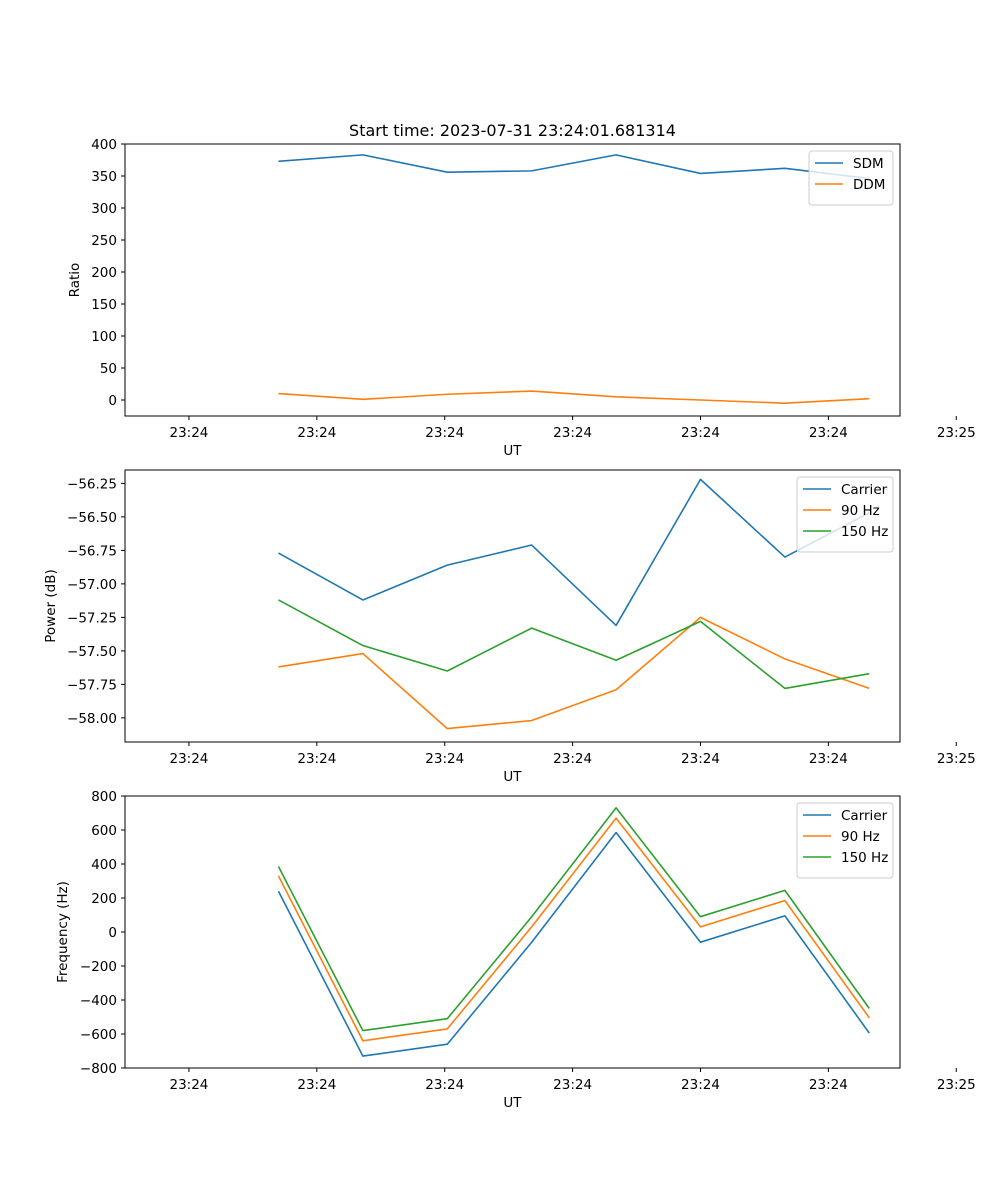  Describe the element at coordinates (104, 177) in the screenshot. I see `y-tick-label: 350` at that location.